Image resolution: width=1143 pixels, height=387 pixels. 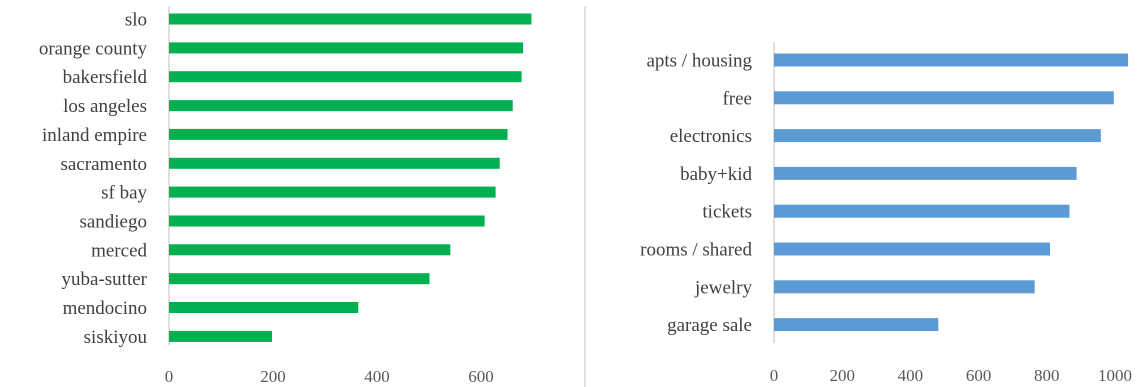 I want to click on right-category-label: apts / housing, so click(x=699, y=61).